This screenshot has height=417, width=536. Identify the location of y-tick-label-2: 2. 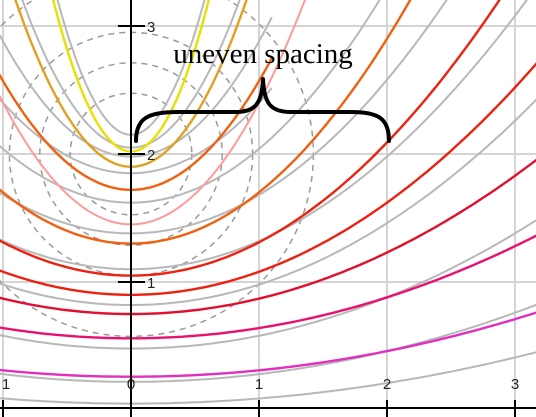
(151, 155).